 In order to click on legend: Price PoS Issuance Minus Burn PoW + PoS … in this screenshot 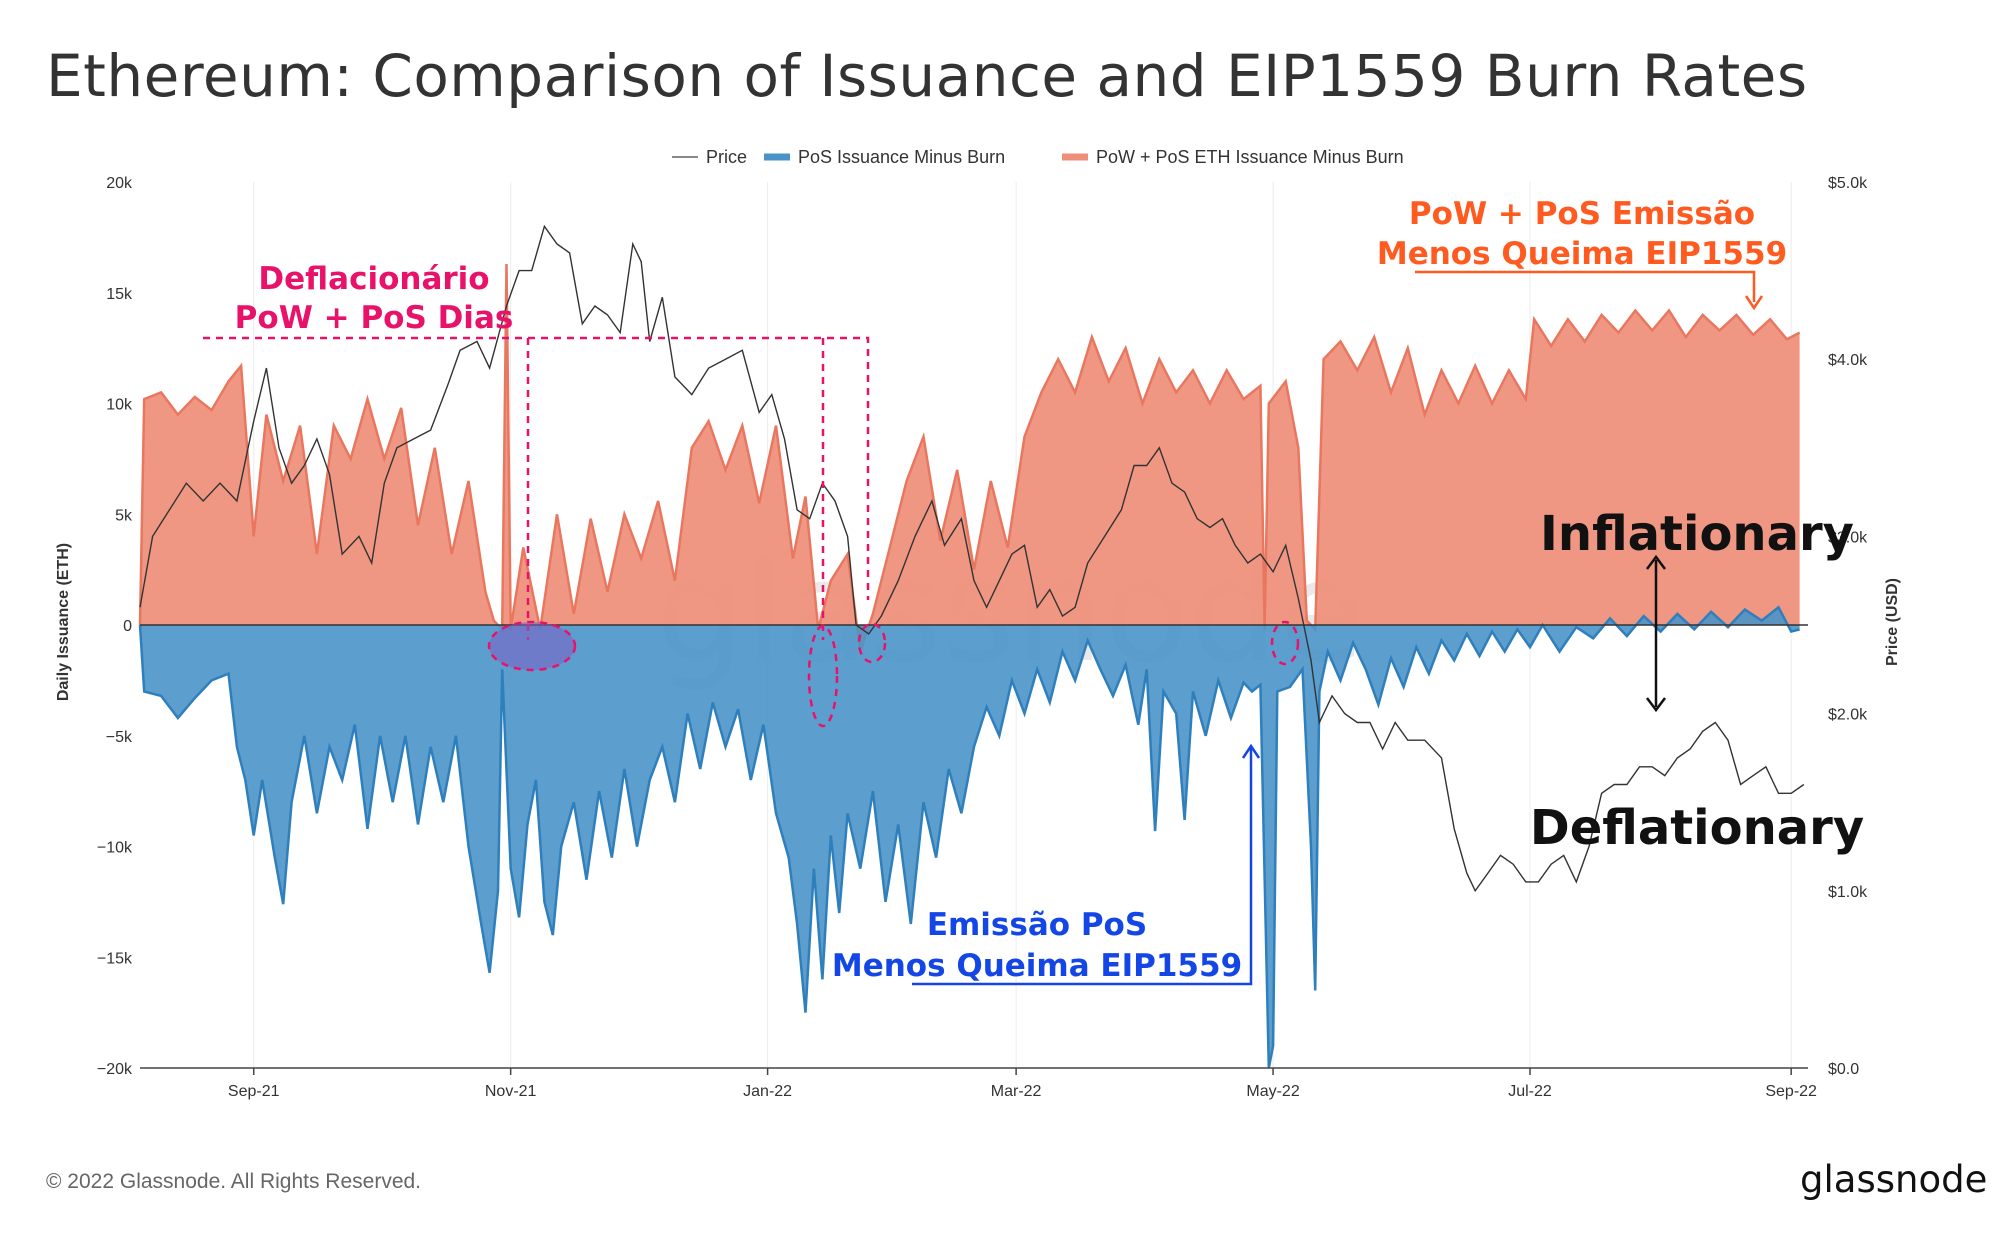, I will do `click(1038, 157)`.